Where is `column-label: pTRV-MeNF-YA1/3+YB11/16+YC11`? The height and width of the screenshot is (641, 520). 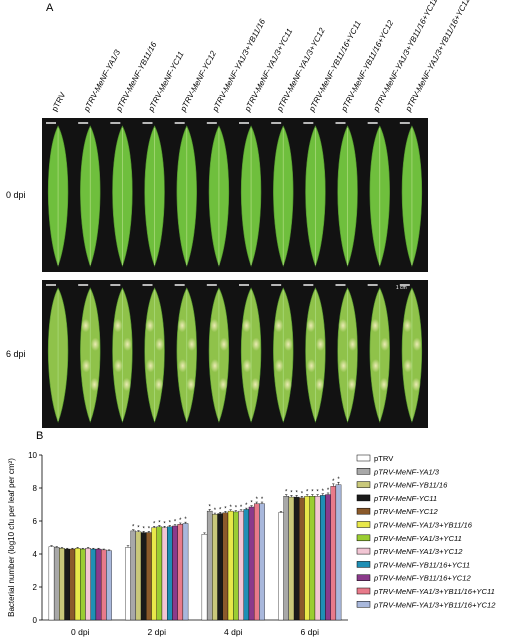 column-label: pTRV-MeNF-YA1/3+YB11/16+YC11 is located at coordinates (405, 57).